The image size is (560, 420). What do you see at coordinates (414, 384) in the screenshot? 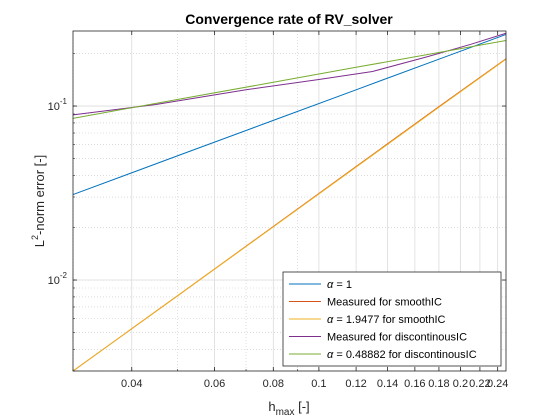
I see `x-tick-label: 0.16` at bounding box center [414, 384].